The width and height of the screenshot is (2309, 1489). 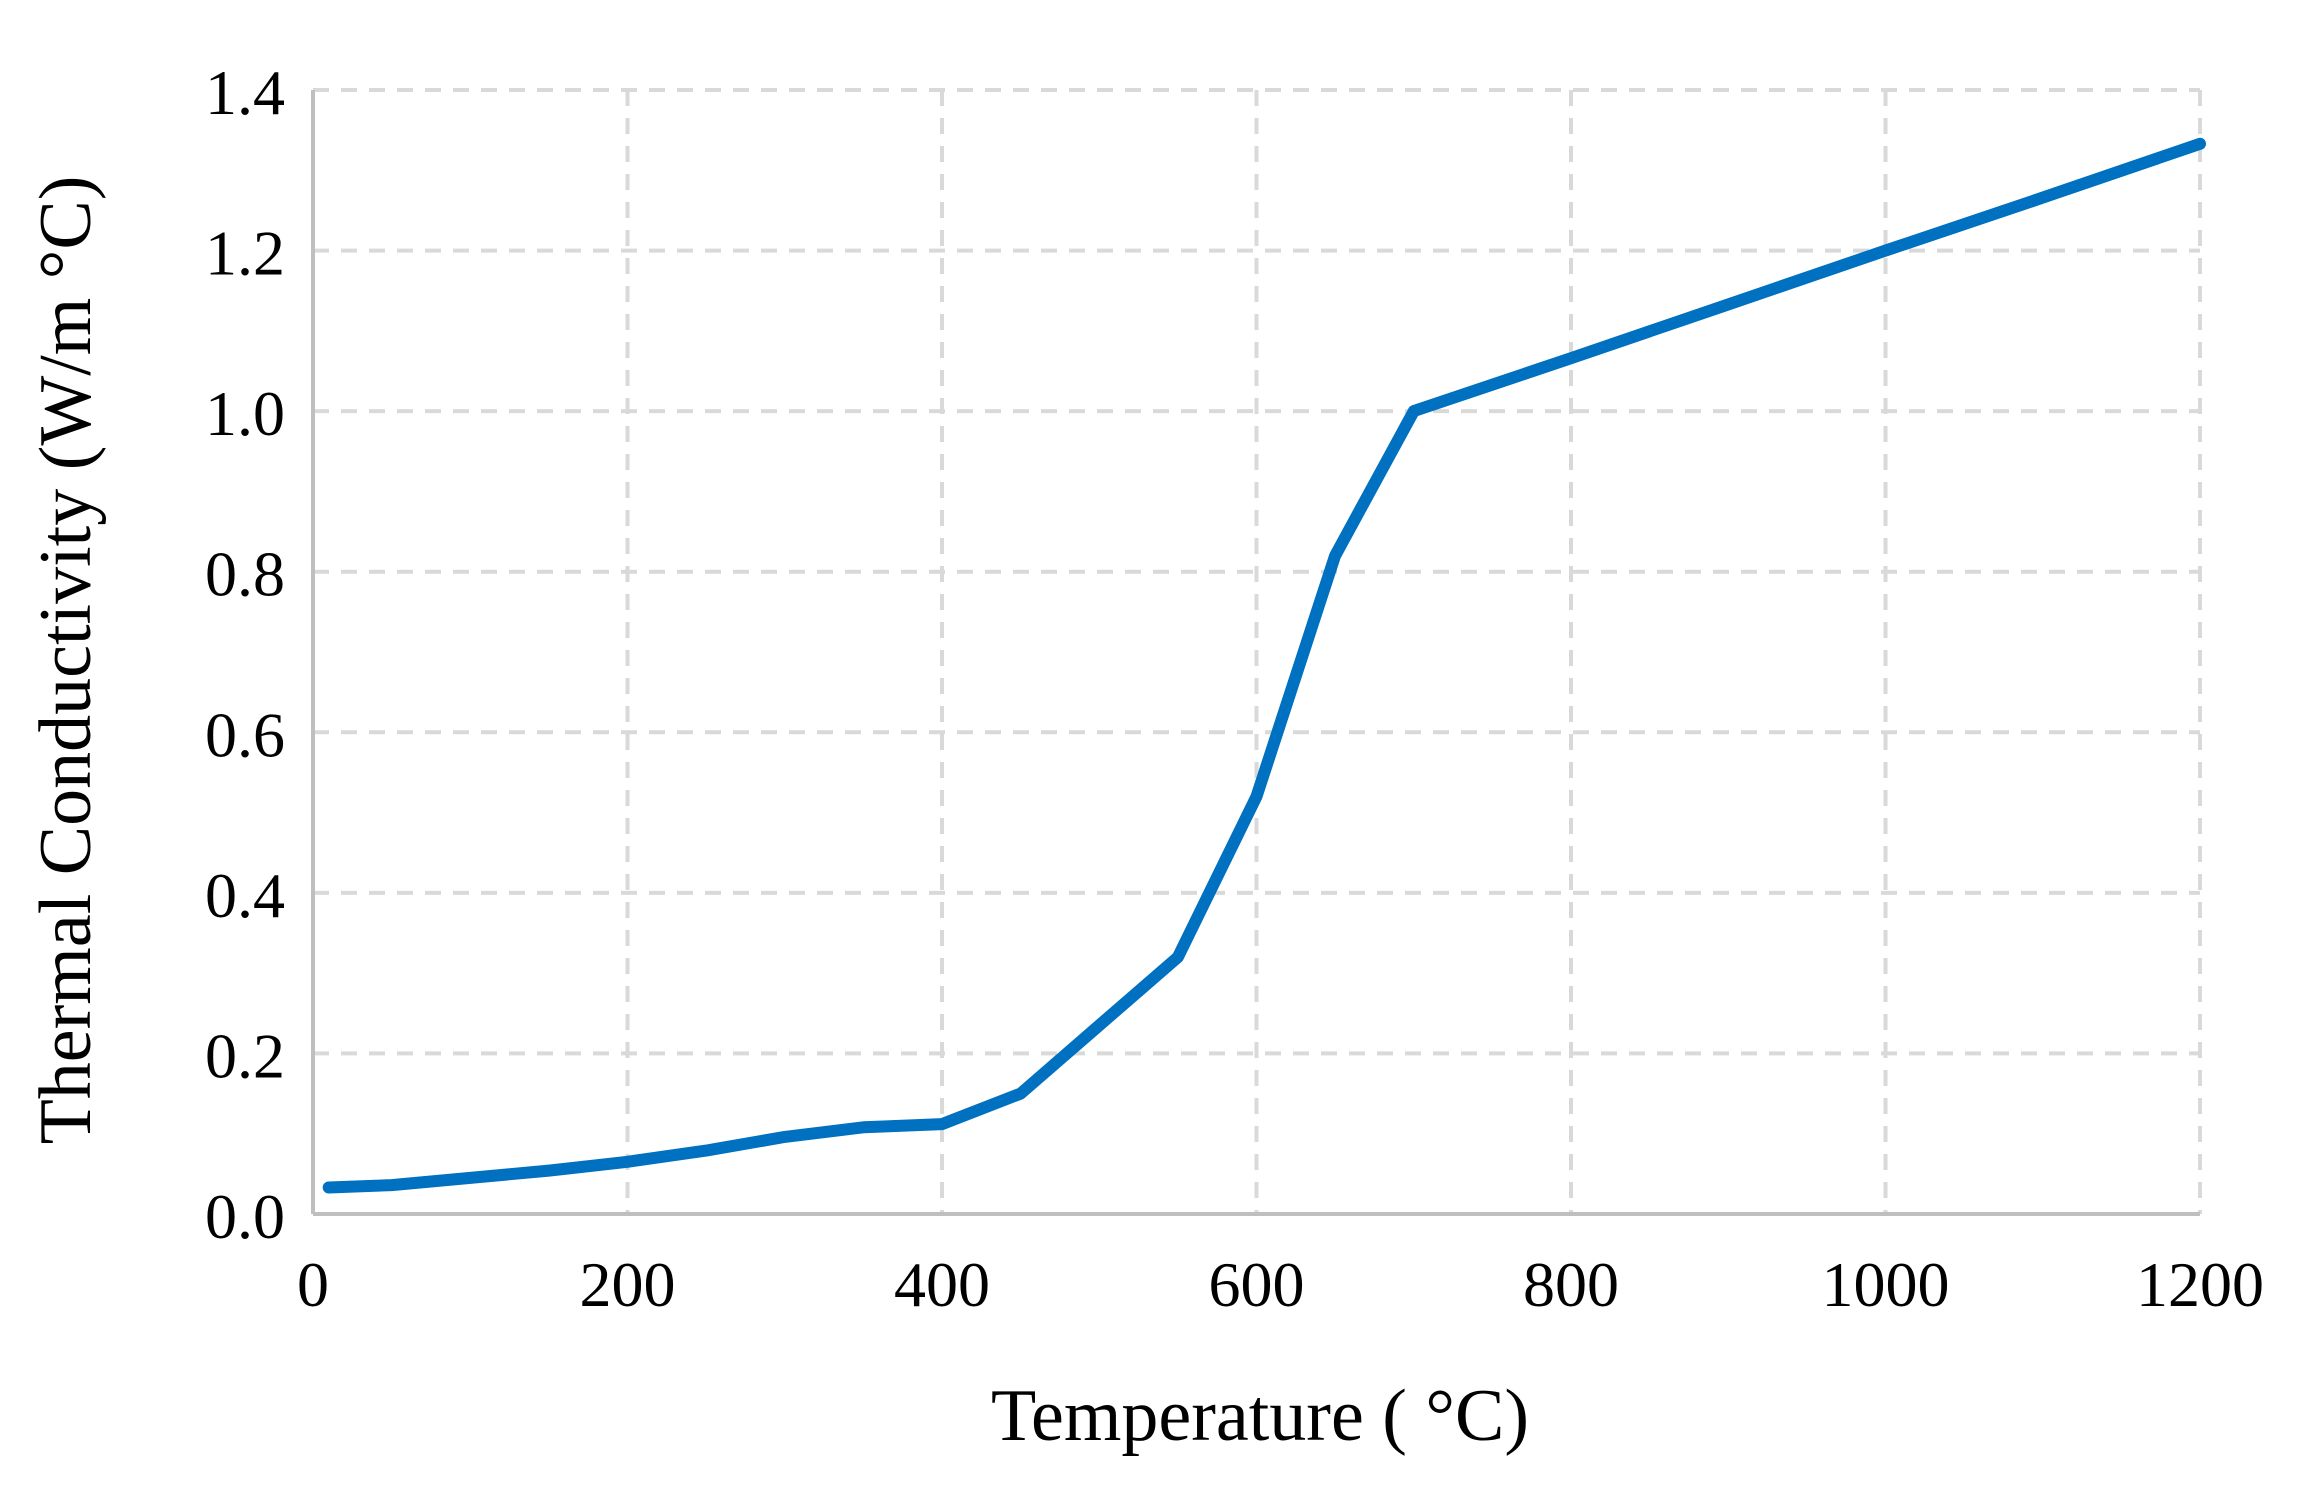 What do you see at coordinates (1886, 1284) in the screenshot?
I see `x-tick-label: 1000` at bounding box center [1886, 1284].